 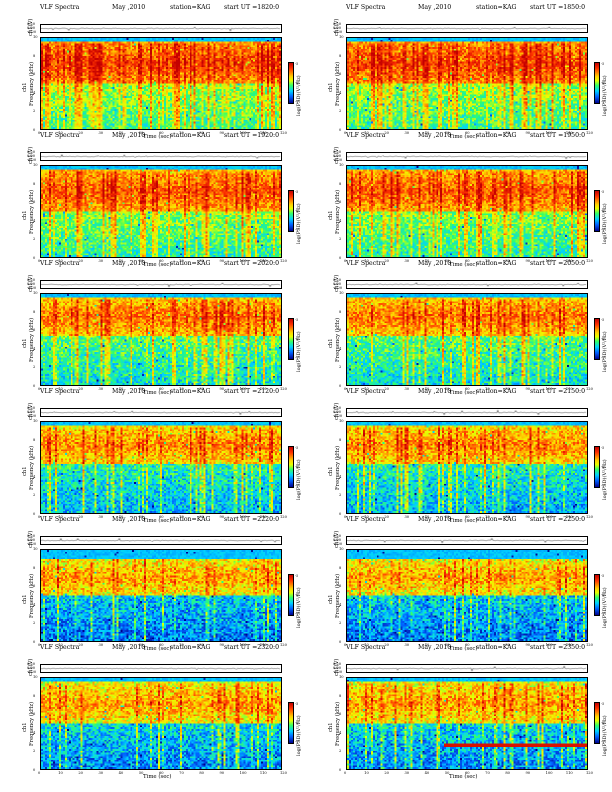 I want to click on time-series-strip, so click(x=161, y=668).